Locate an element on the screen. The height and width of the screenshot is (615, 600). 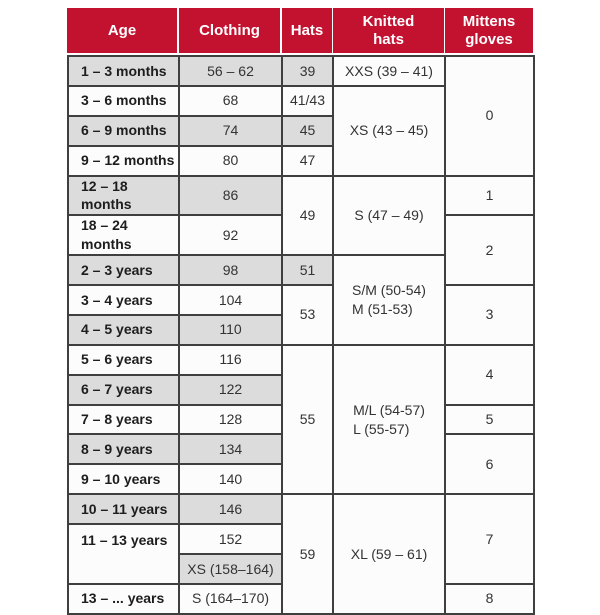
cell-text: 74 is located at coordinates (230, 130).